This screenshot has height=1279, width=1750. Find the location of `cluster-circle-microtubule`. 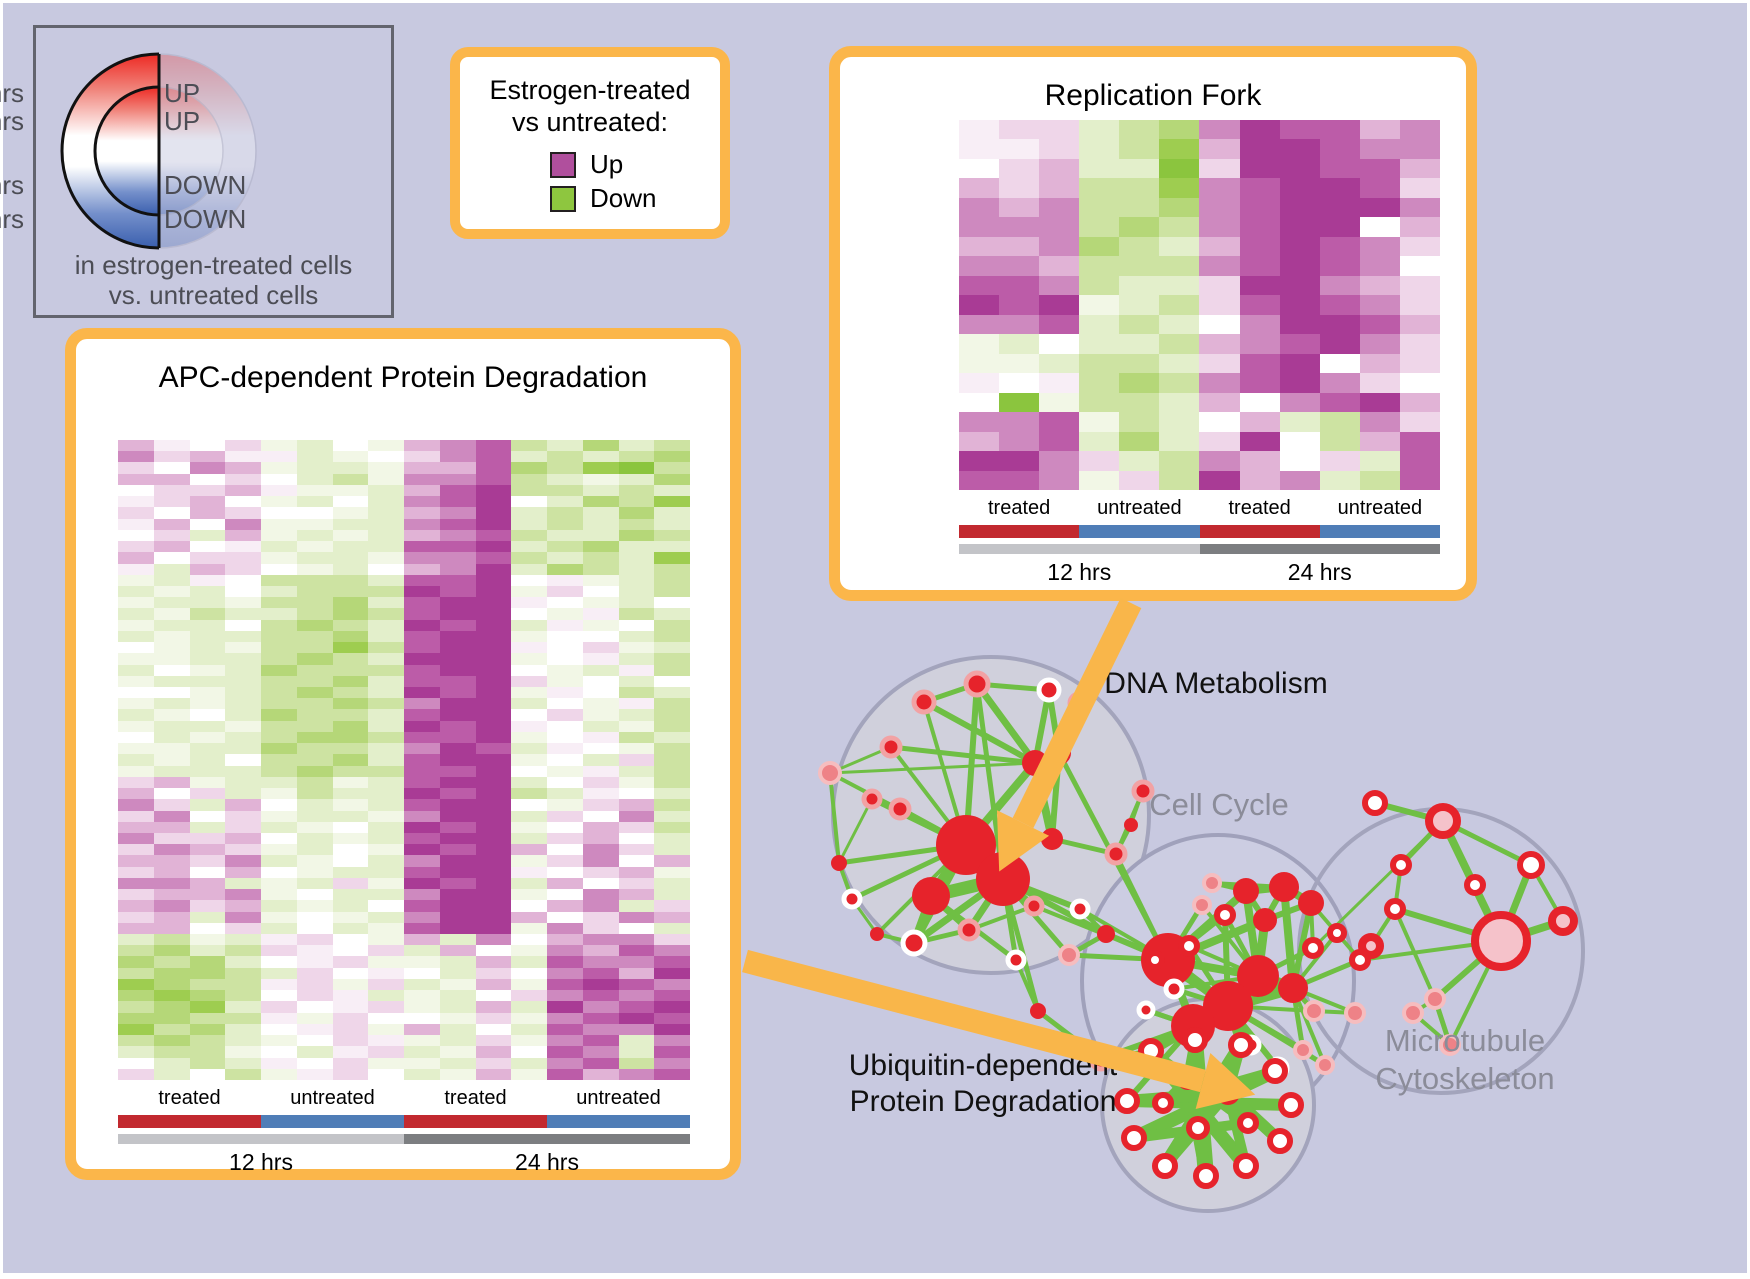

cluster-circle-microtubule is located at coordinates (1441, 951).